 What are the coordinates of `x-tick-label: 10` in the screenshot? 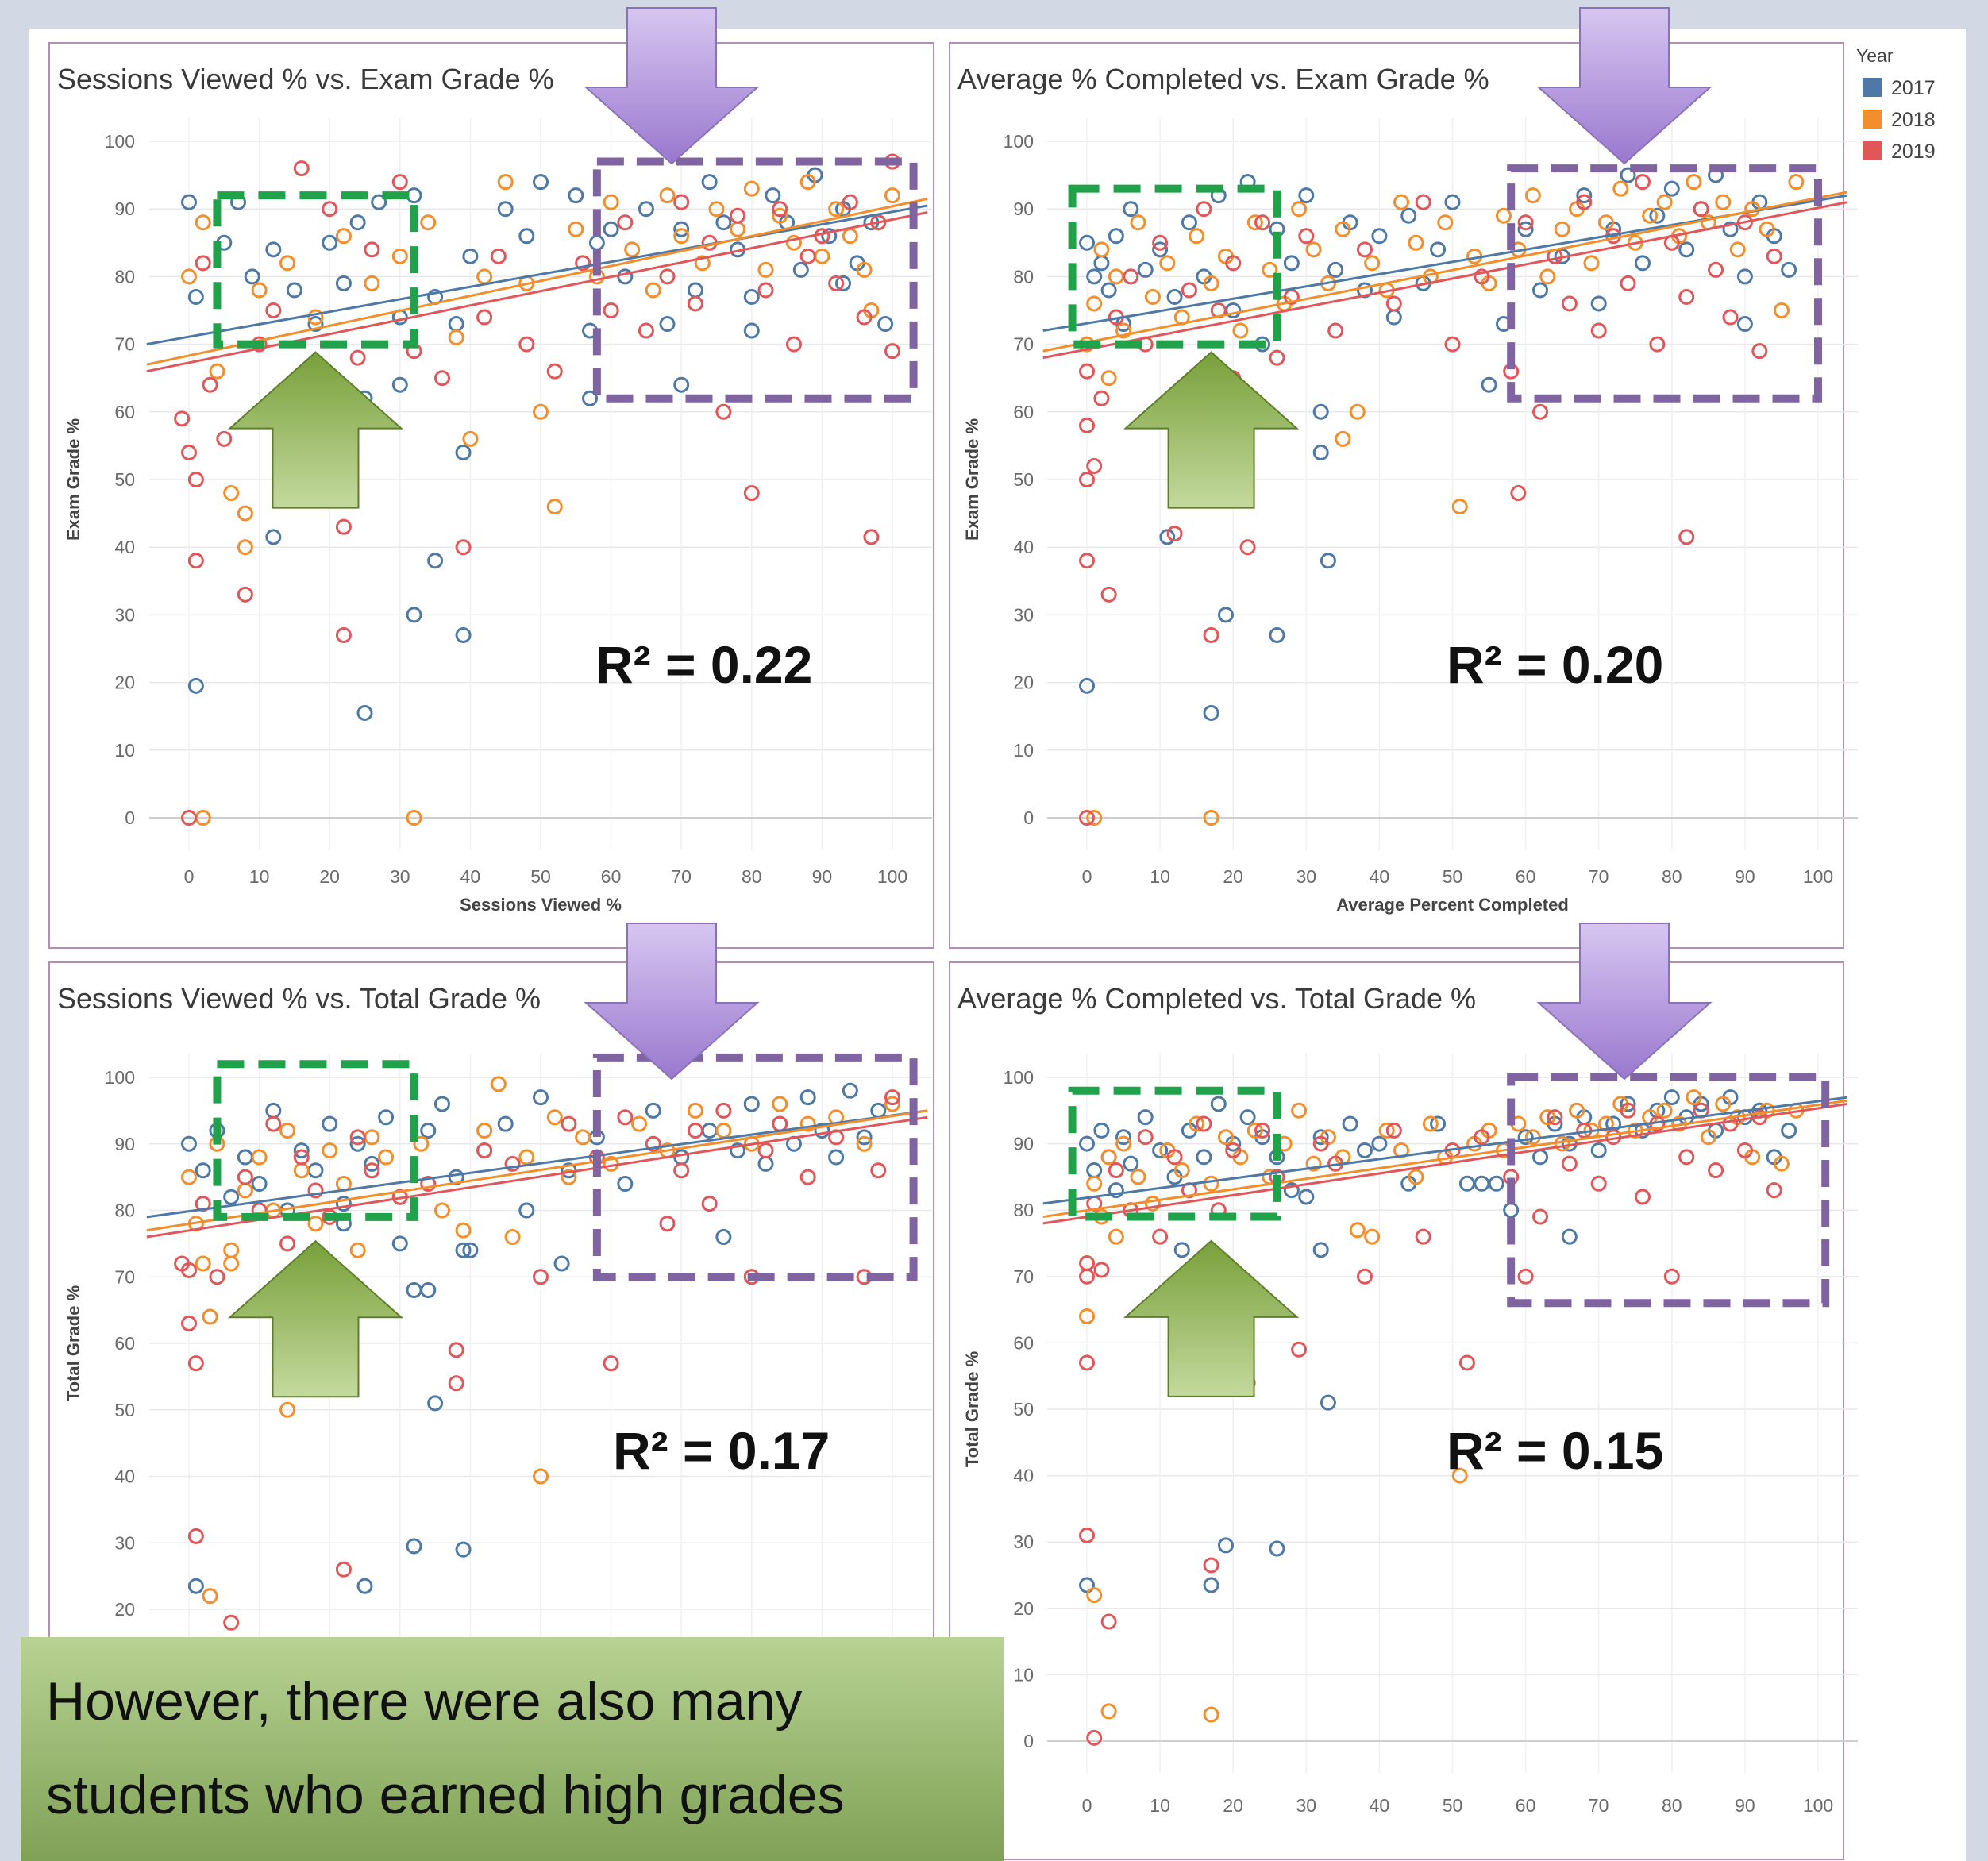 It's located at (1160, 876).